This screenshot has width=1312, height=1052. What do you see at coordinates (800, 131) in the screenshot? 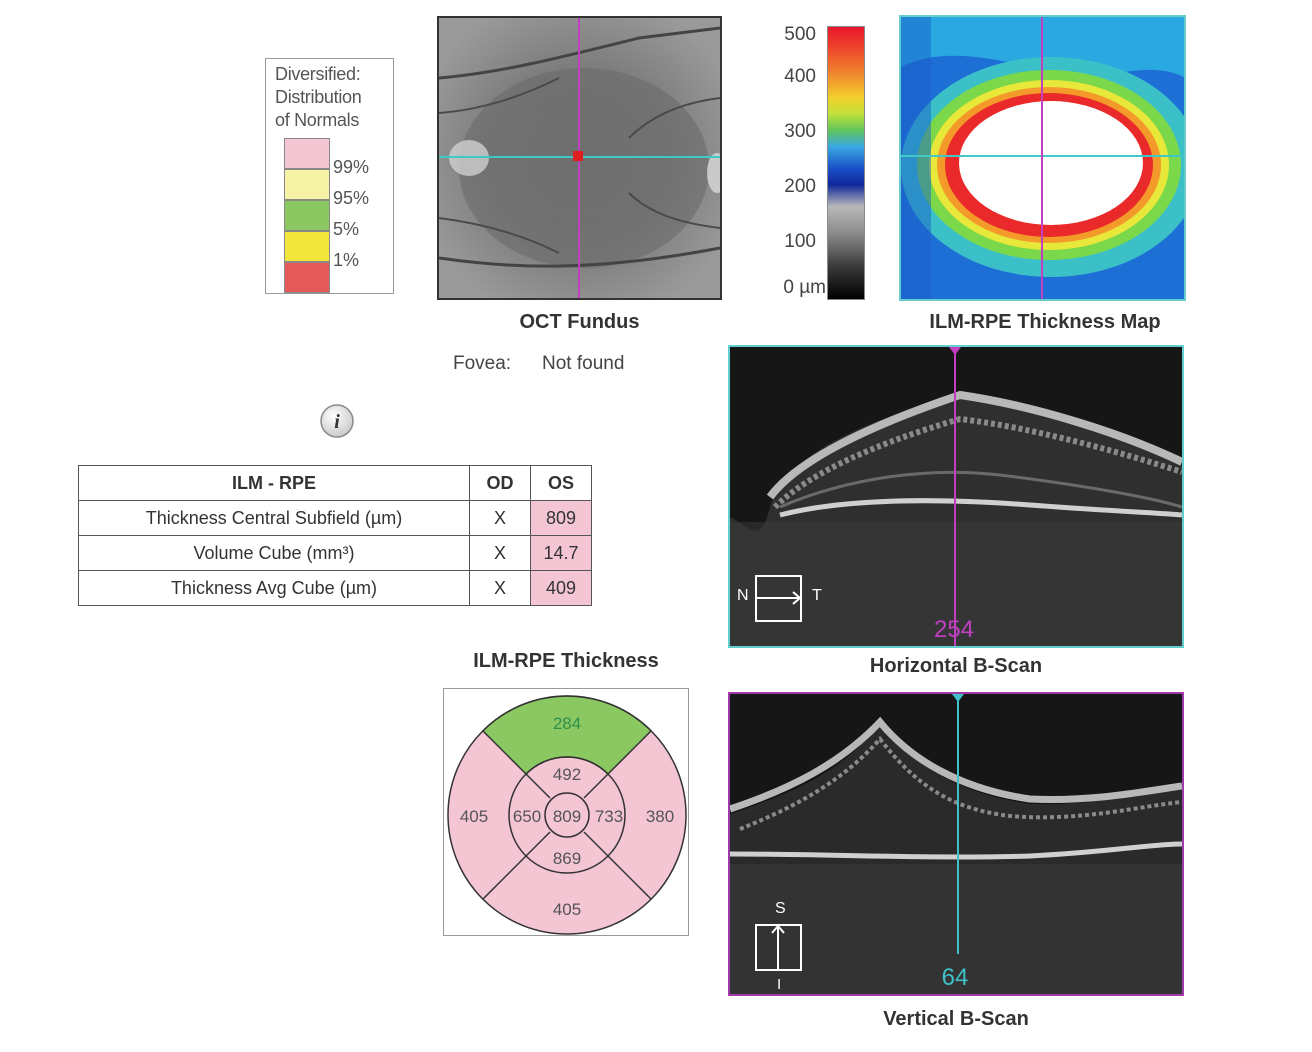
I see `colorbar-label-300: 300` at bounding box center [800, 131].